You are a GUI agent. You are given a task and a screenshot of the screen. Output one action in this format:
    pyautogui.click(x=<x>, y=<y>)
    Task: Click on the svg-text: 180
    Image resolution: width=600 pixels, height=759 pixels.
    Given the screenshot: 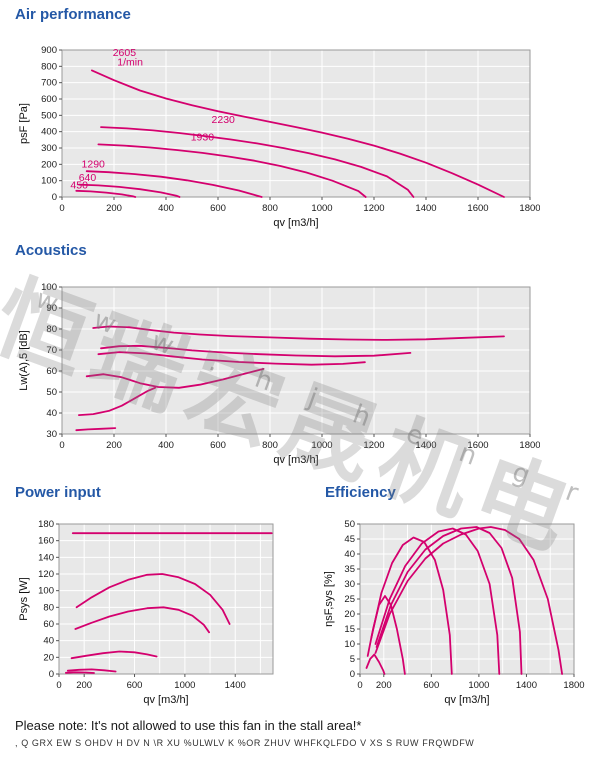 What is the action you would take?
    pyautogui.click(x=46, y=524)
    